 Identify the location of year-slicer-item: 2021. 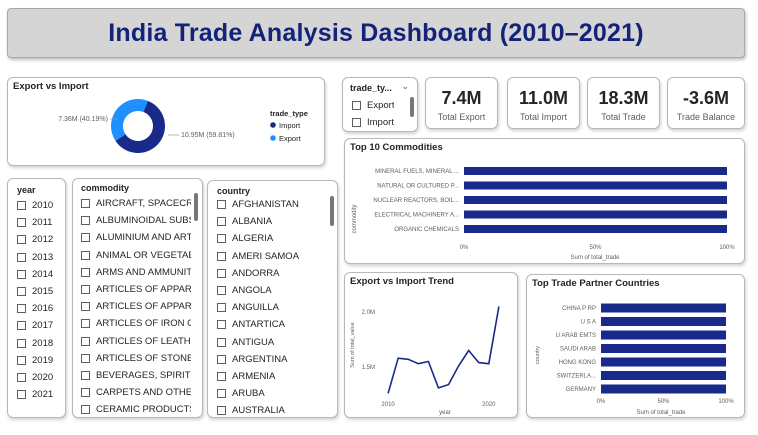
(35, 394).